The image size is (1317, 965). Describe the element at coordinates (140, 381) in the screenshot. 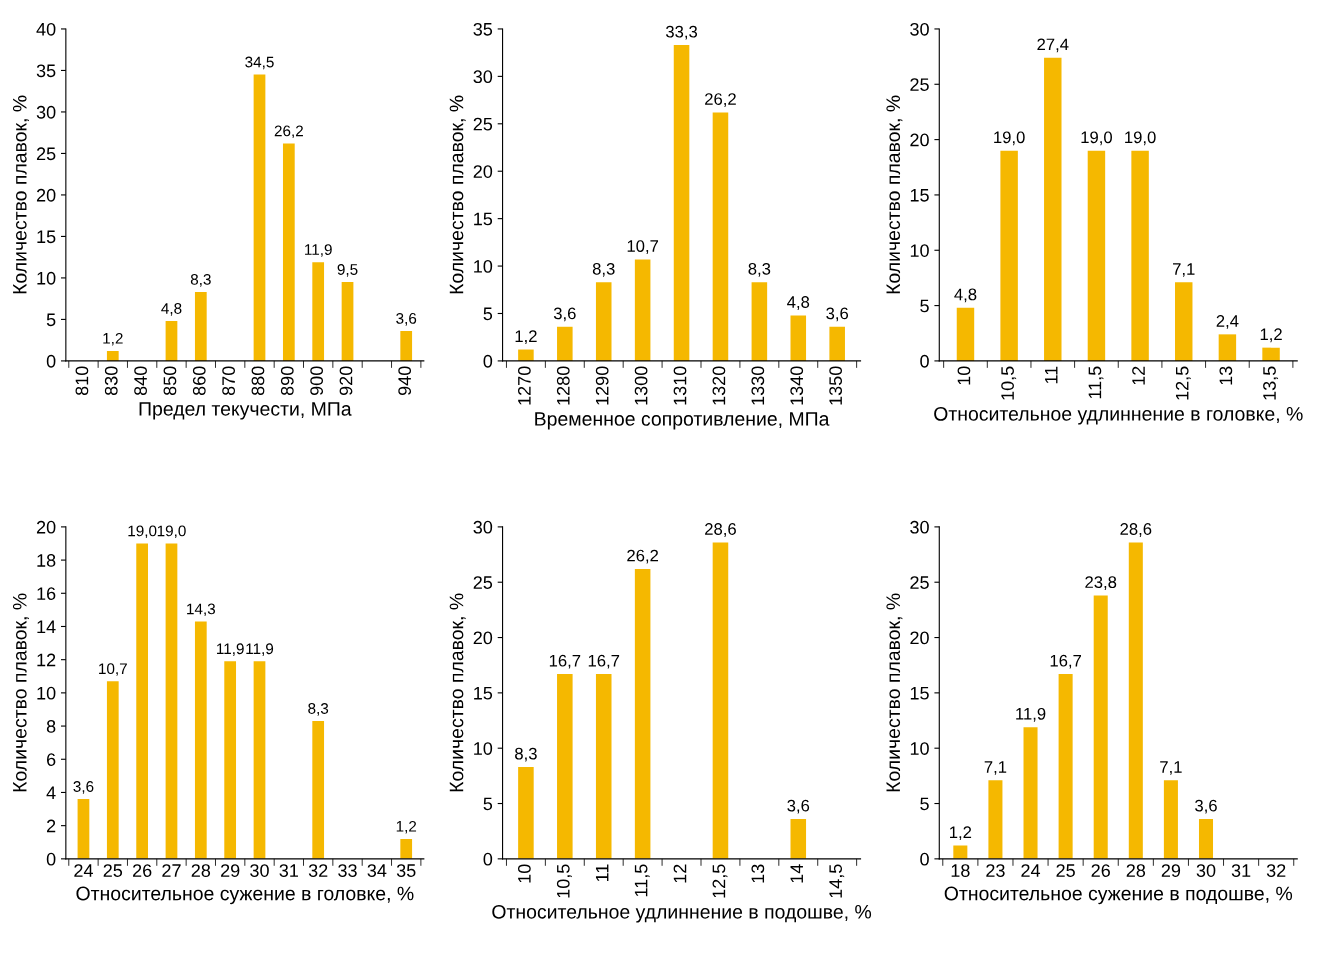

I see `x-tick-label: 840` at that location.